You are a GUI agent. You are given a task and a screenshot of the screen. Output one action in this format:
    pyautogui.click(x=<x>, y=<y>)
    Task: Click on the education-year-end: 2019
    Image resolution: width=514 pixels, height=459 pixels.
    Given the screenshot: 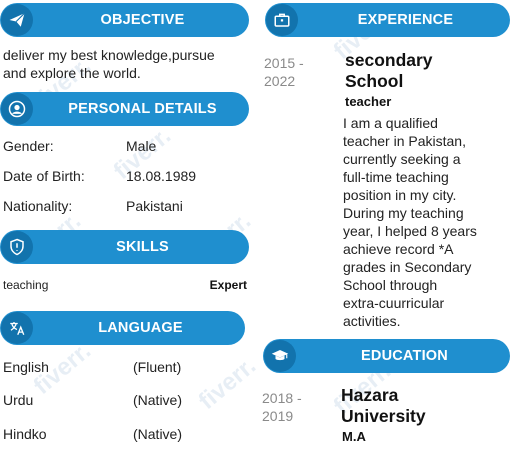 What is the action you would take?
    pyautogui.click(x=278, y=416)
    